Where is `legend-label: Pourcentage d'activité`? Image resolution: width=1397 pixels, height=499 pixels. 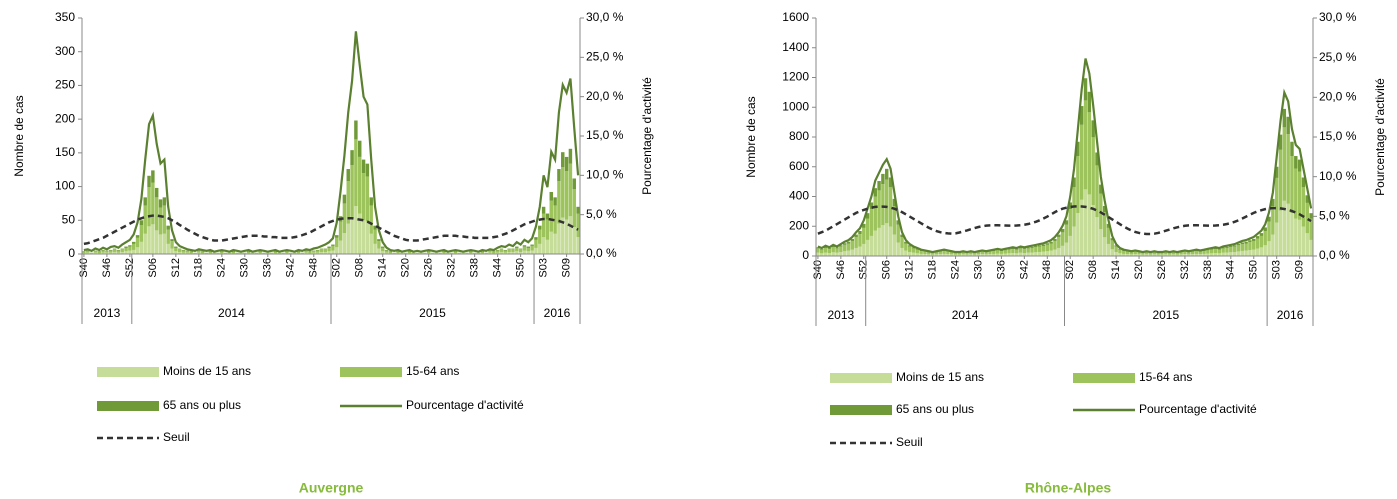
legend-label: Pourcentage d'activité is located at coordinates (1198, 409).